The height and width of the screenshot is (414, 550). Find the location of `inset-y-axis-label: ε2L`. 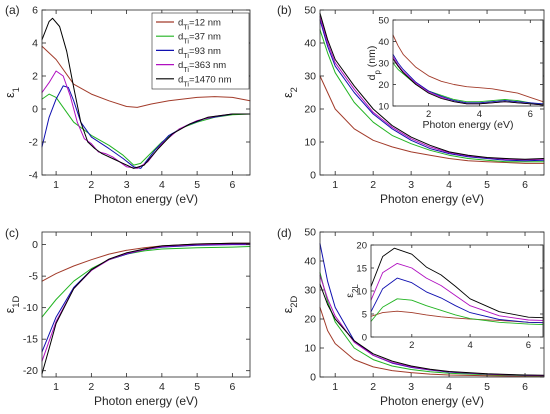

inset-y-axis-label: ε2L is located at coordinates (352, 291).